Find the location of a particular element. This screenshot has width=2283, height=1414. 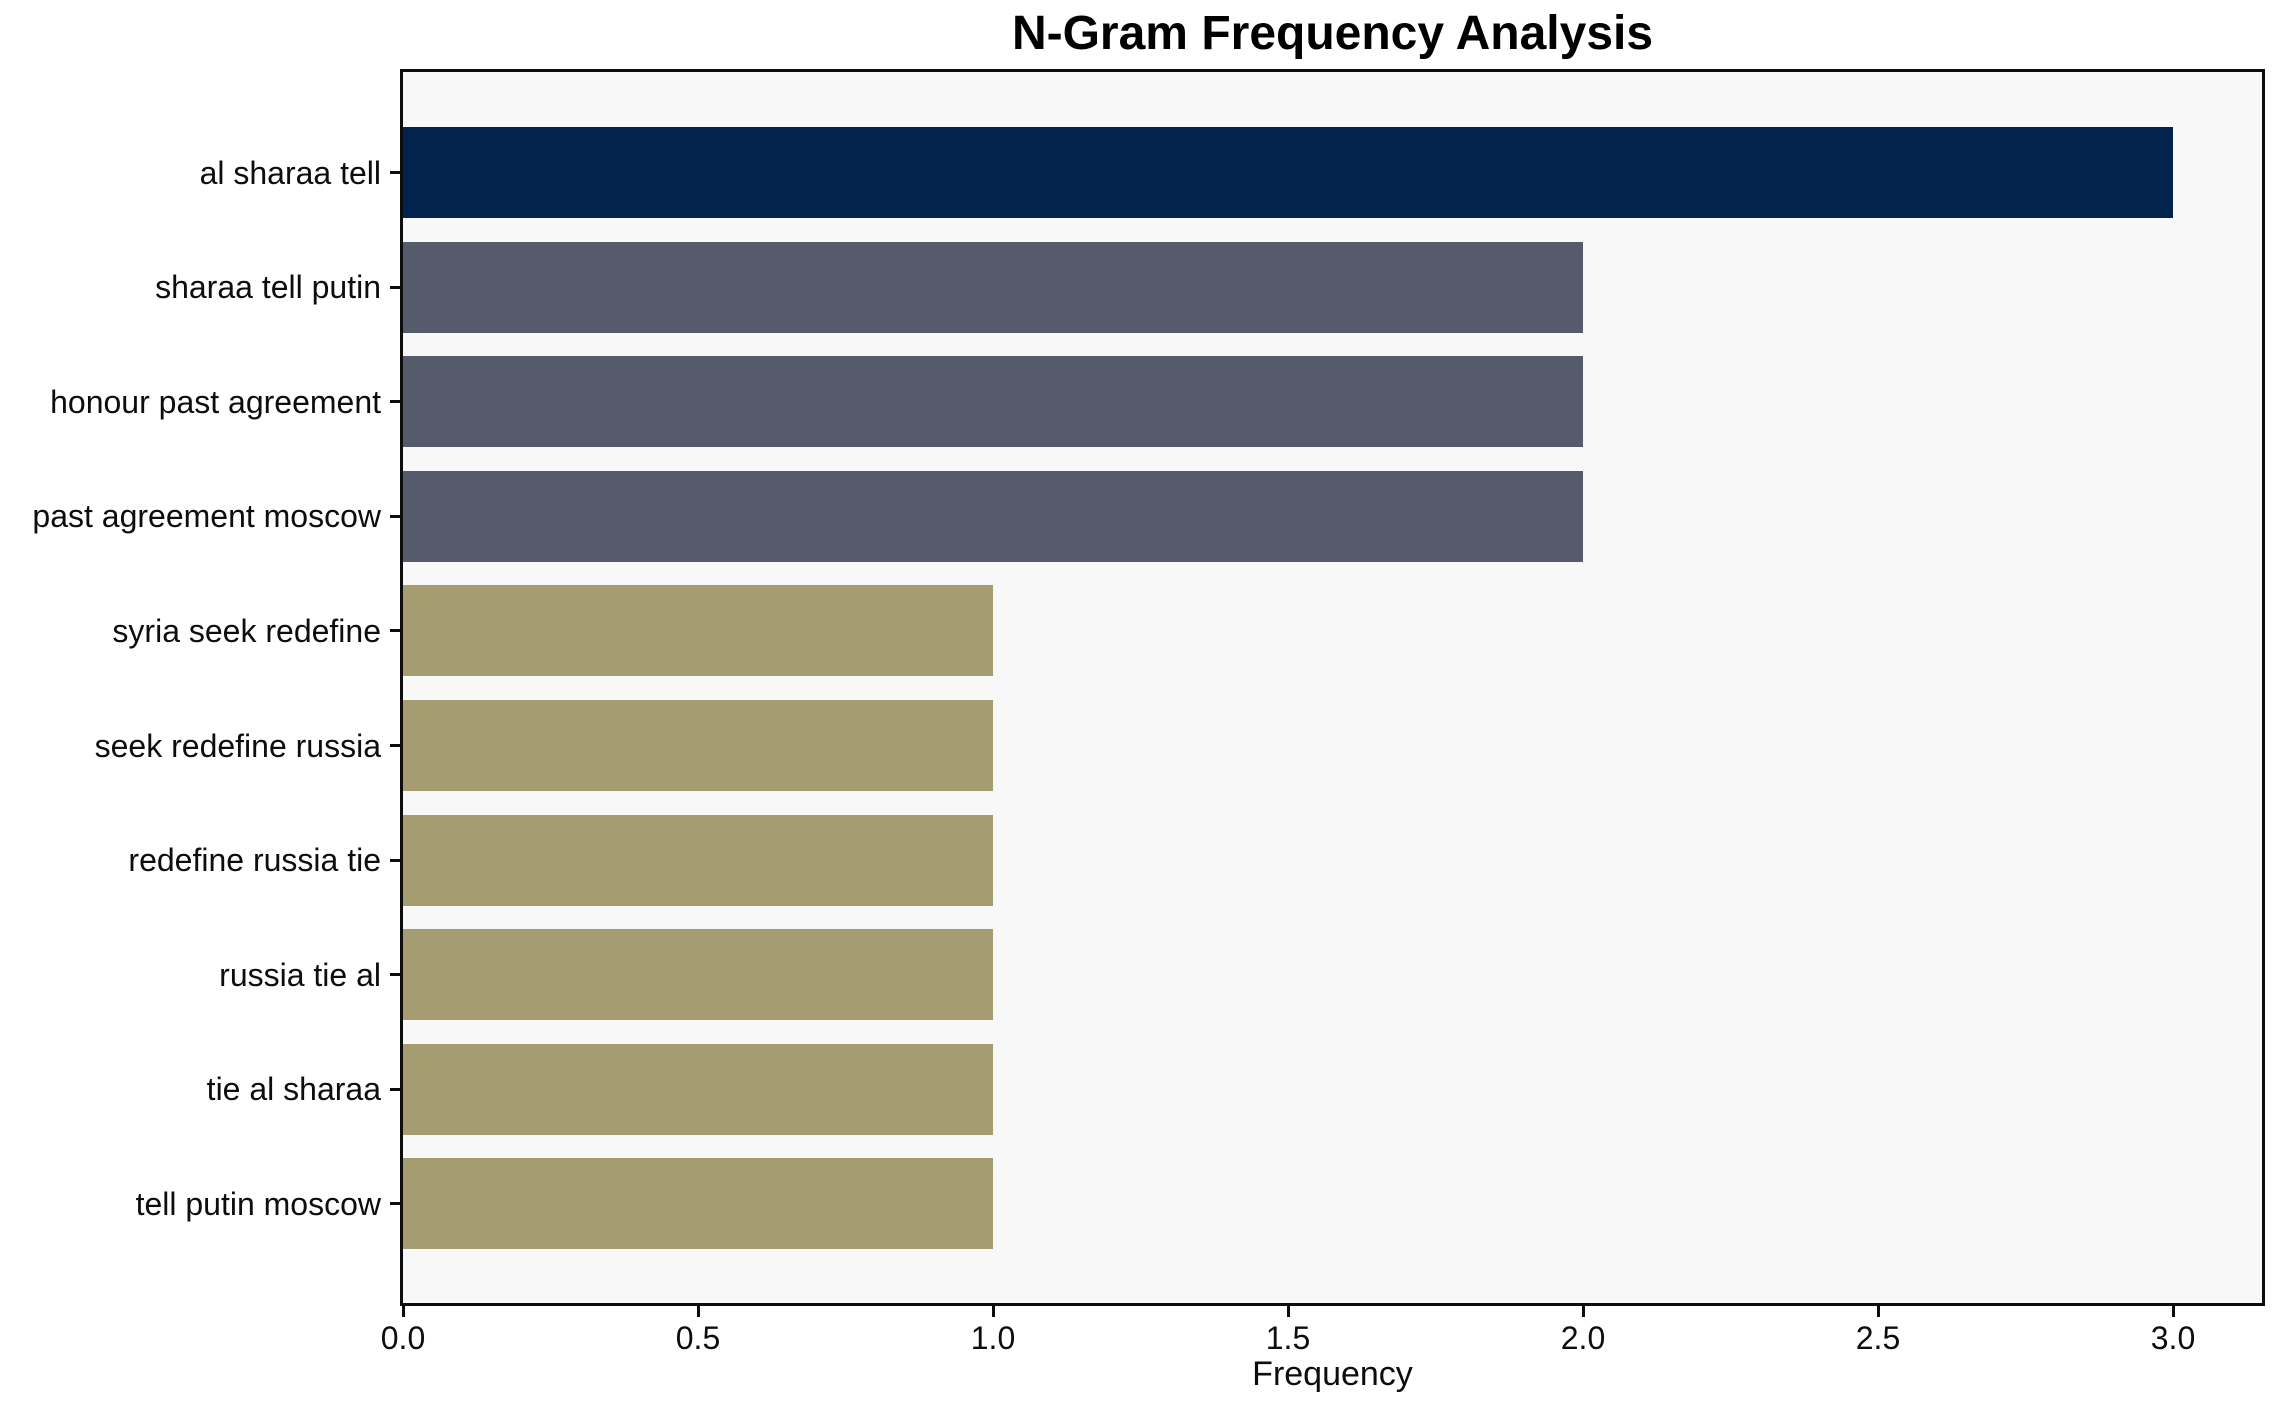

x-tick-label: 0.0 is located at coordinates (403, 1338).